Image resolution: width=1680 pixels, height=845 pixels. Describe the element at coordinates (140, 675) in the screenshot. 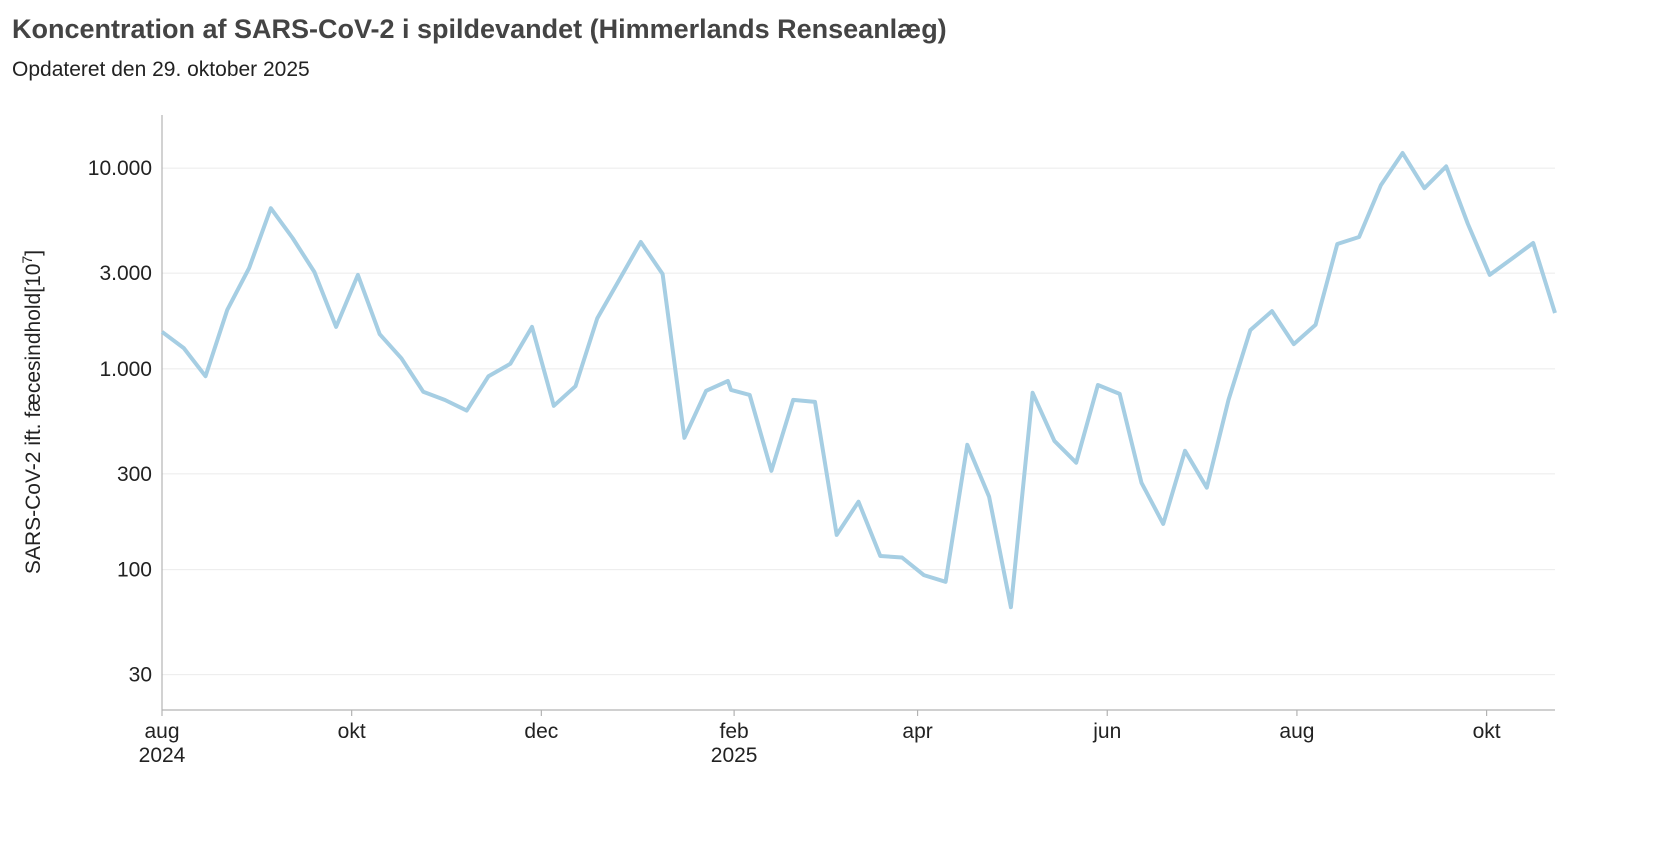

I see `y-tick-label: 30` at that location.